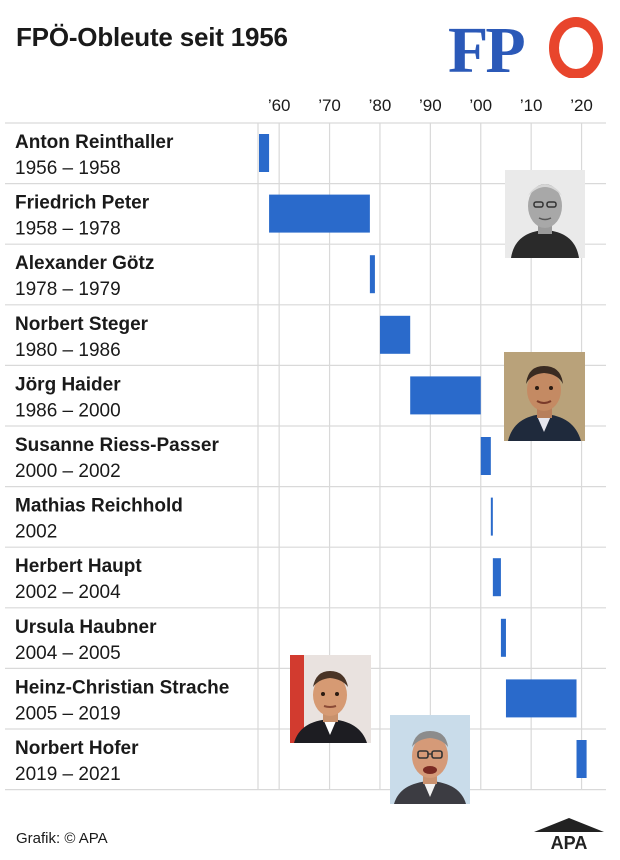 This screenshot has height=860, width=620. Describe the element at coordinates (68, 350) in the screenshot. I see `leader-term: 1980 – 1986` at that location.